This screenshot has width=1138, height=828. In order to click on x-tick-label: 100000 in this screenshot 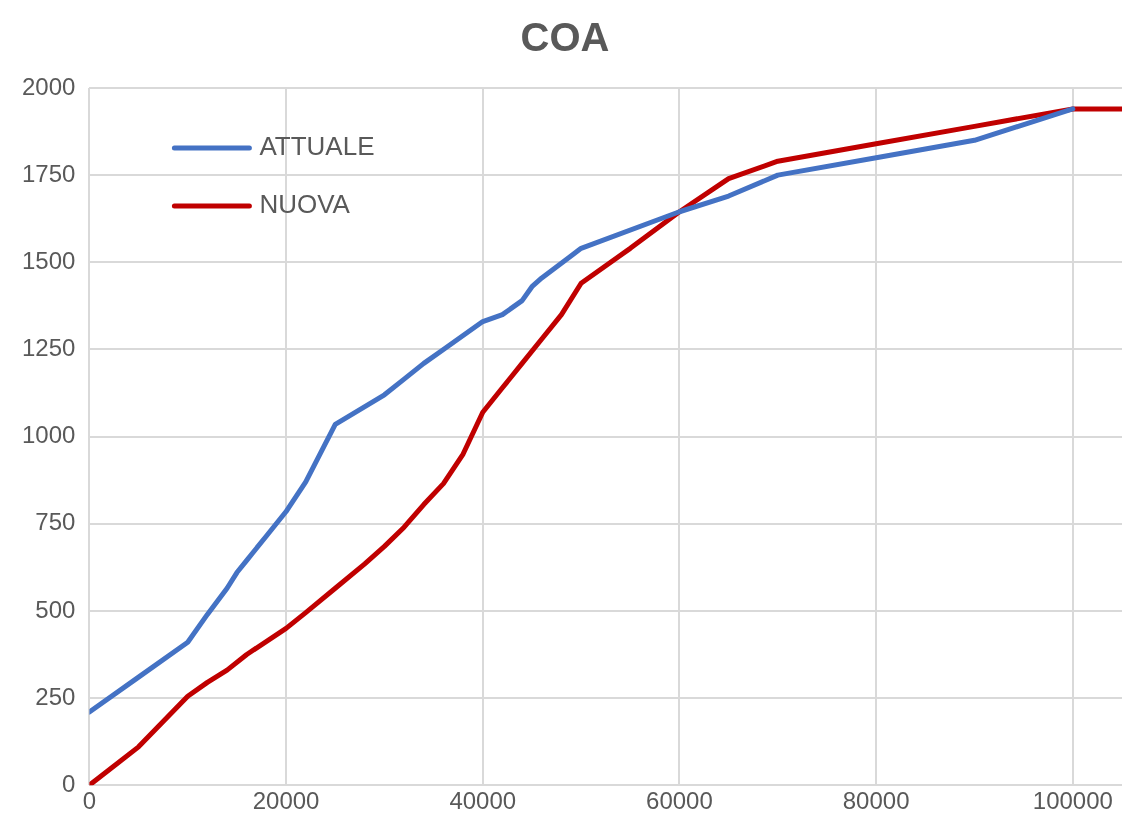, I will do `click(1072, 801)`.